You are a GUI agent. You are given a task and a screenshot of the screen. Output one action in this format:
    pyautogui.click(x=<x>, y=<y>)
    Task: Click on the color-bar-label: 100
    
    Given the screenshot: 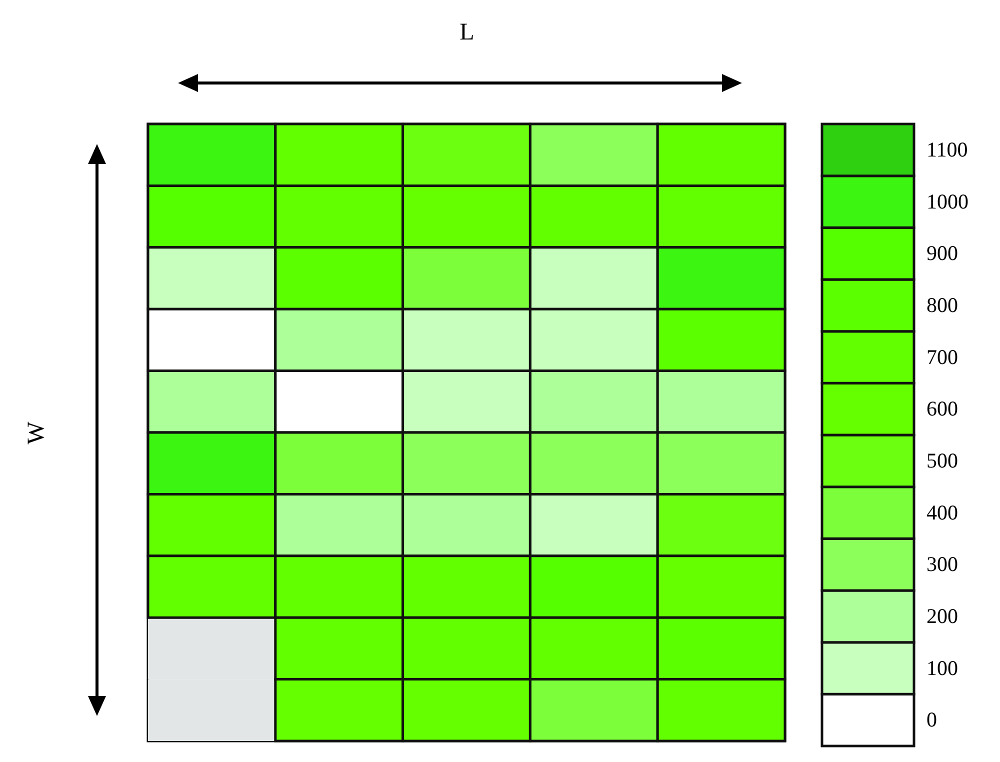 What is the action you would take?
    pyautogui.click(x=942, y=668)
    